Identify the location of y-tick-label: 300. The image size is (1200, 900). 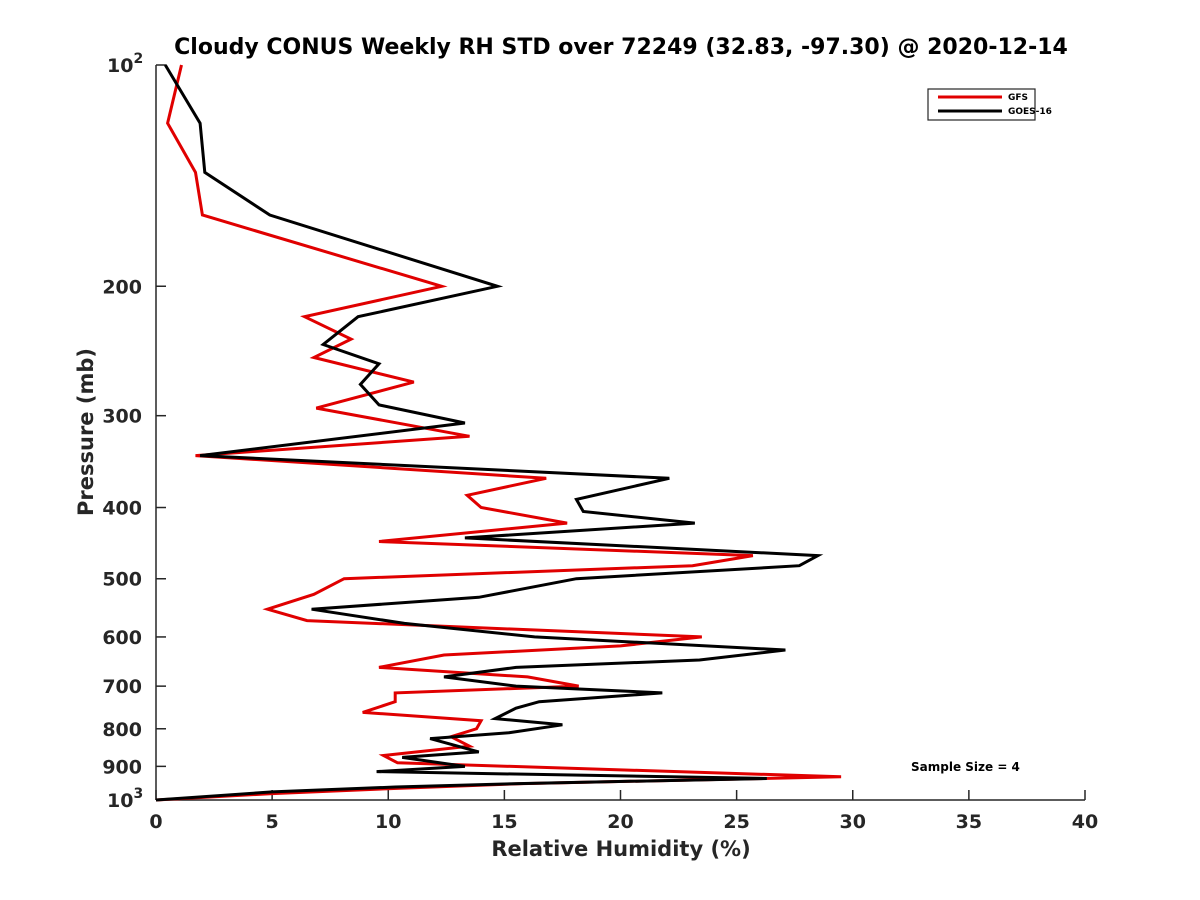
(122, 417).